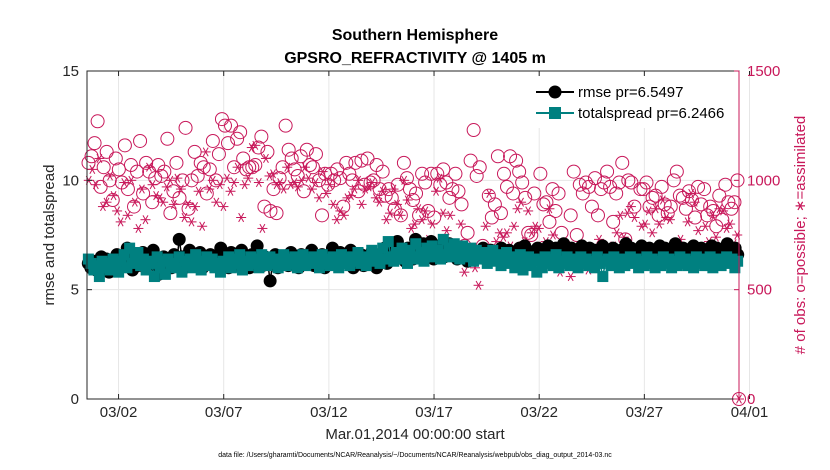 The image size is (830, 470). What do you see at coordinates (555, 92) in the screenshot?
I see `legend-rmse-marker` at bounding box center [555, 92].